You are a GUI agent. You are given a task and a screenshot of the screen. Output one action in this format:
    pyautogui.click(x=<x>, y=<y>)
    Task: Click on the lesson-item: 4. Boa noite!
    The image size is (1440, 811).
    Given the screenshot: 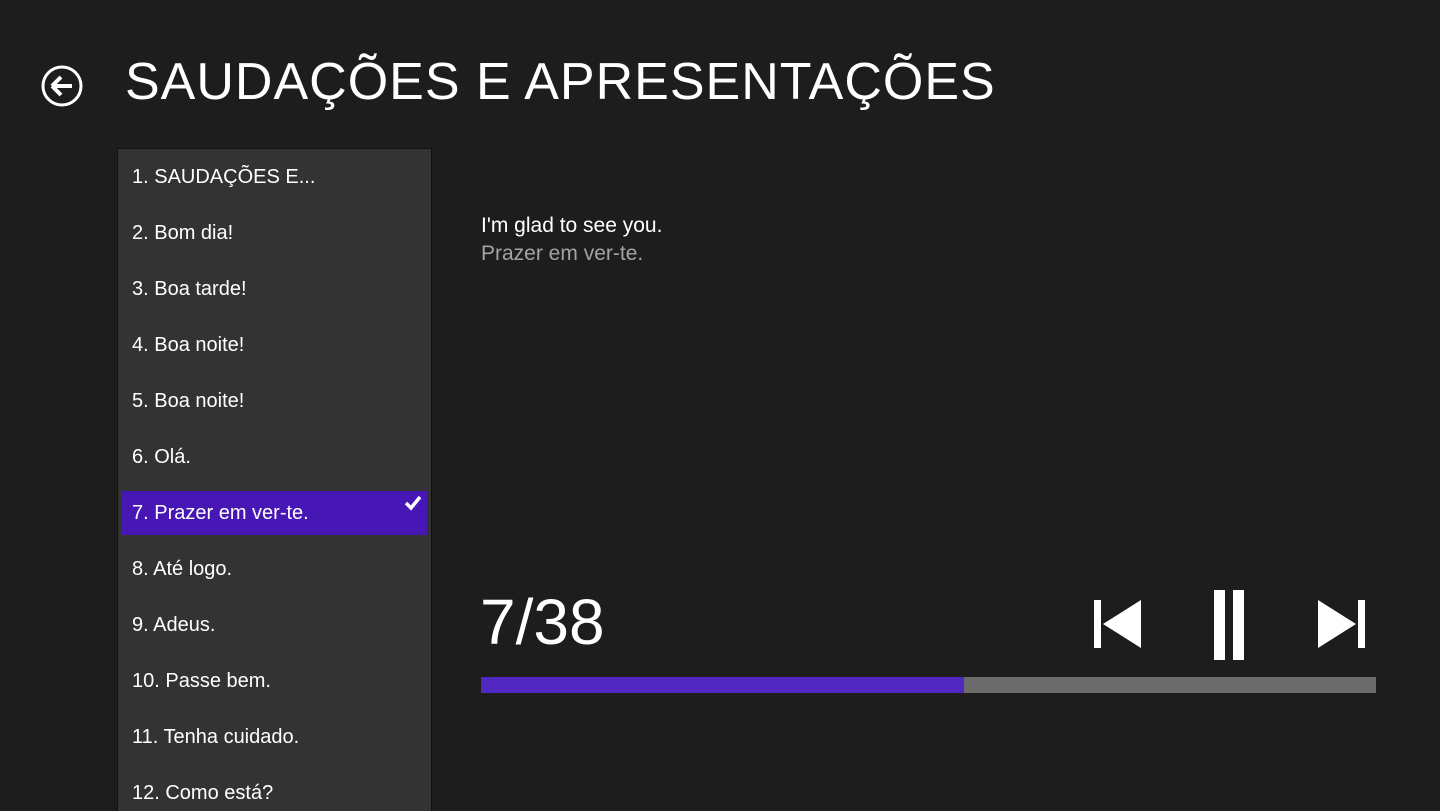 What is the action you would take?
    pyautogui.click(x=274, y=345)
    